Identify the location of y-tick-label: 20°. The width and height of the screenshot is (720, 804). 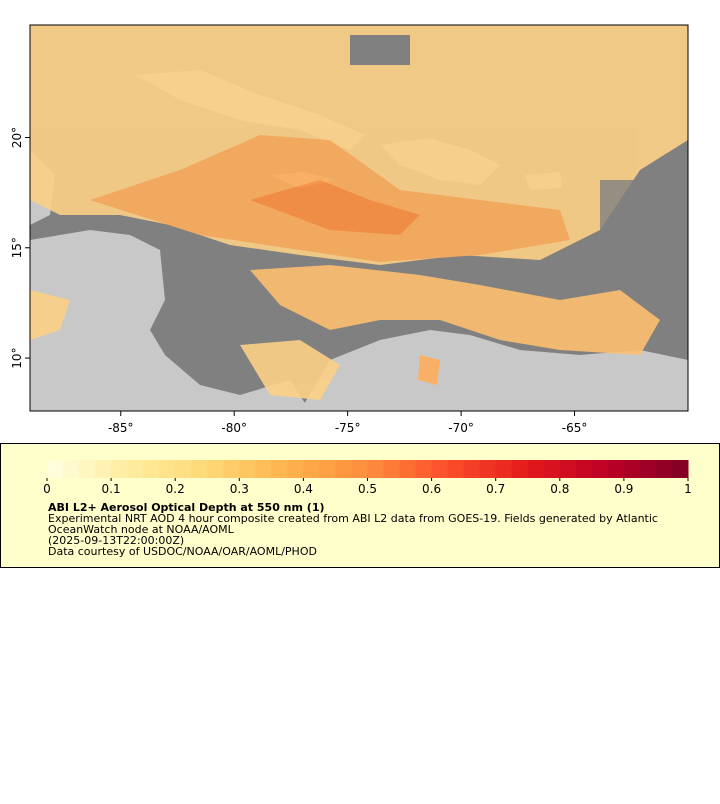
(17, 137).